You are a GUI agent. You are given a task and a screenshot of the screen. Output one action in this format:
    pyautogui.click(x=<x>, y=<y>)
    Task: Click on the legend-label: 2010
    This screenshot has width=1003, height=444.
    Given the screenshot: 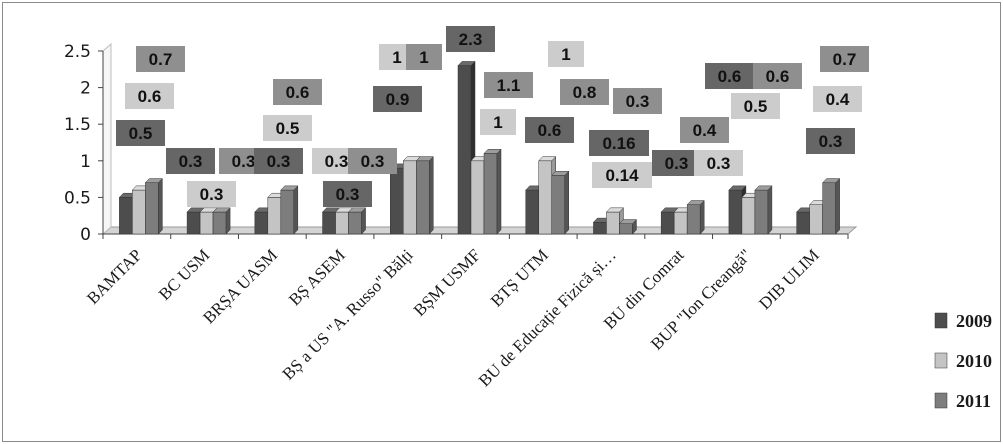 What is the action you would take?
    pyautogui.click(x=974, y=361)
    